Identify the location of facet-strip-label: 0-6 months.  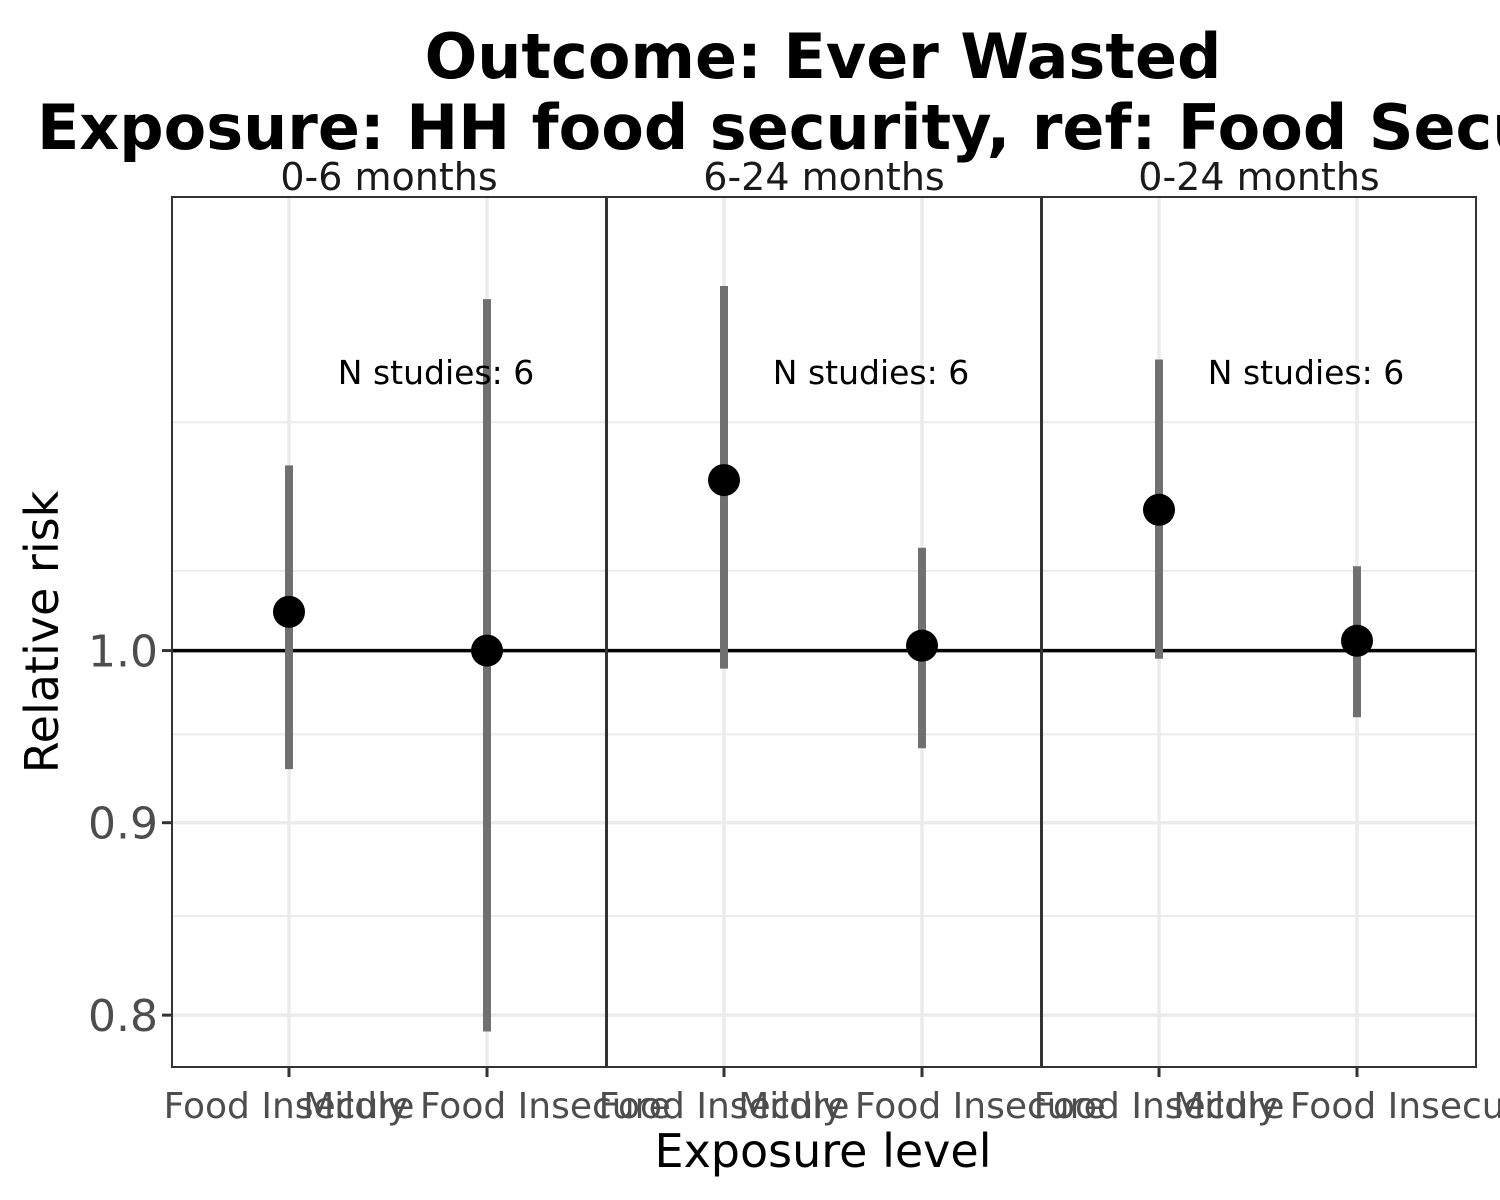
(388, 177).